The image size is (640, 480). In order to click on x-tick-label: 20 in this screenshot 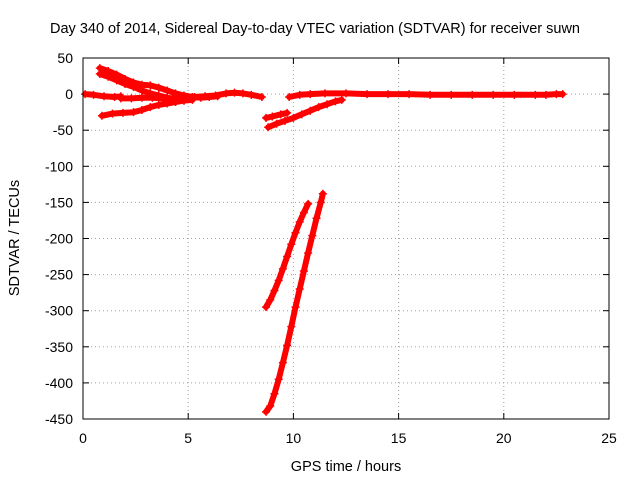, I will do `click(504, 438)`.